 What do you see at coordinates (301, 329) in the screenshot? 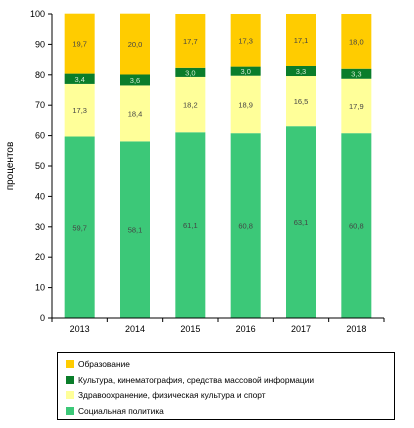
I see `x-tick-label-2017: 2017` at bounding box center [301, 329].